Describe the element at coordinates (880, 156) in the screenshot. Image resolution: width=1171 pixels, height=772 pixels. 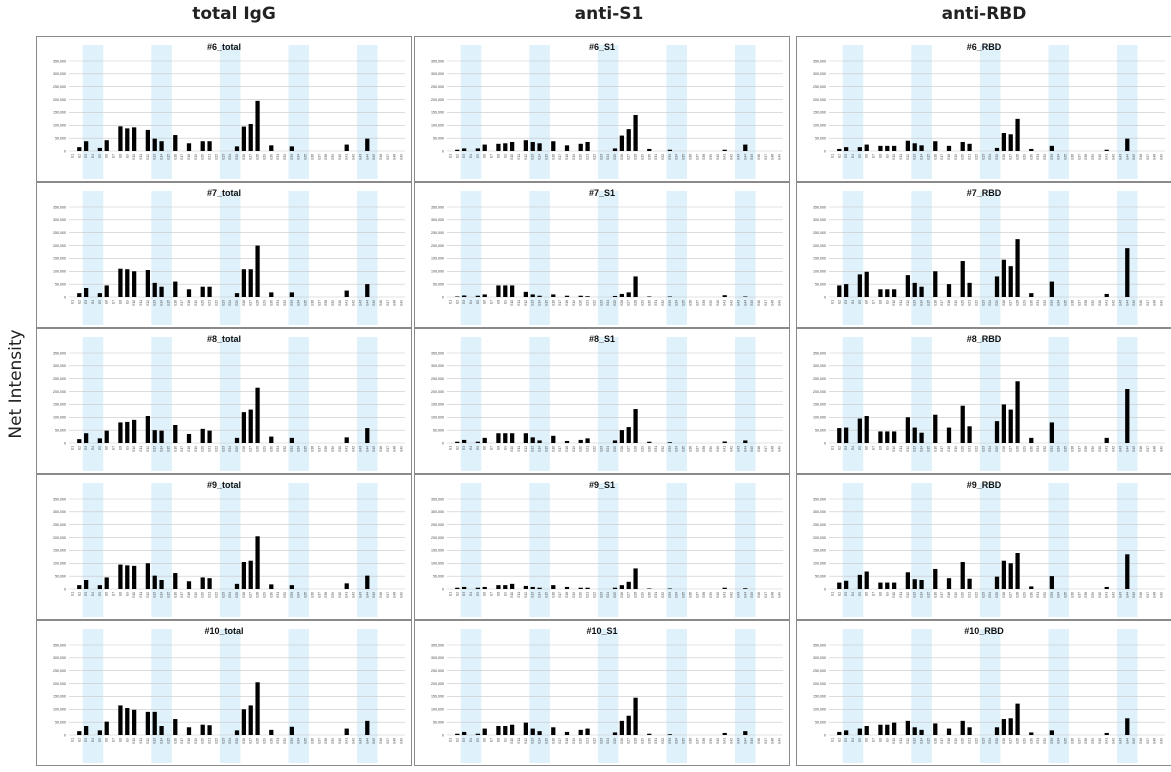
I see `x-tick-label: E8` at that location.